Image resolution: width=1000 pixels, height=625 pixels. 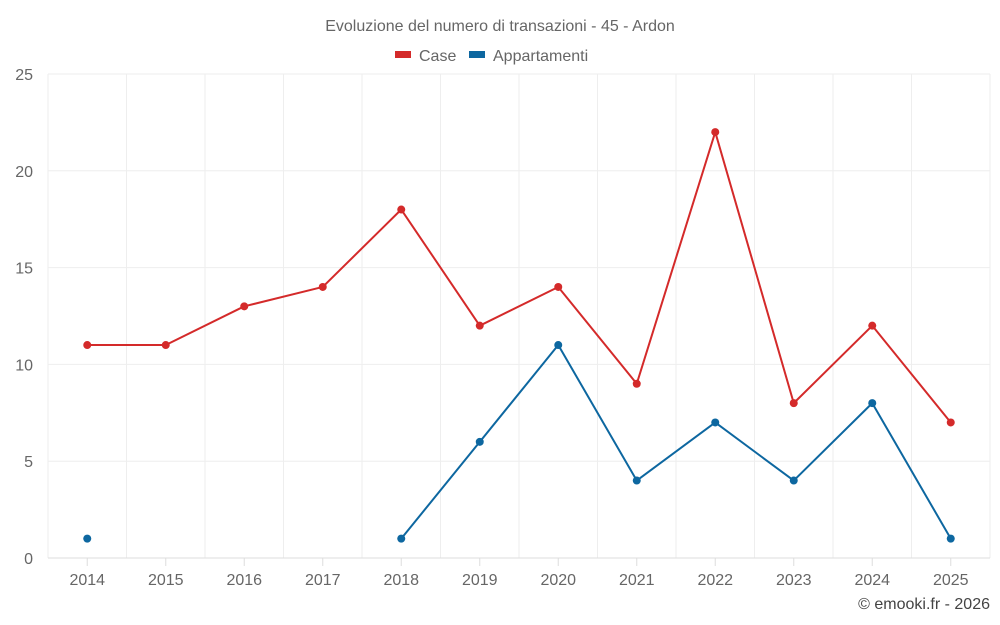 What do you see at coordinates (166, 580) in the screenshot?
I see `x-tick-label: 2015` at bounding box center [166, 580].